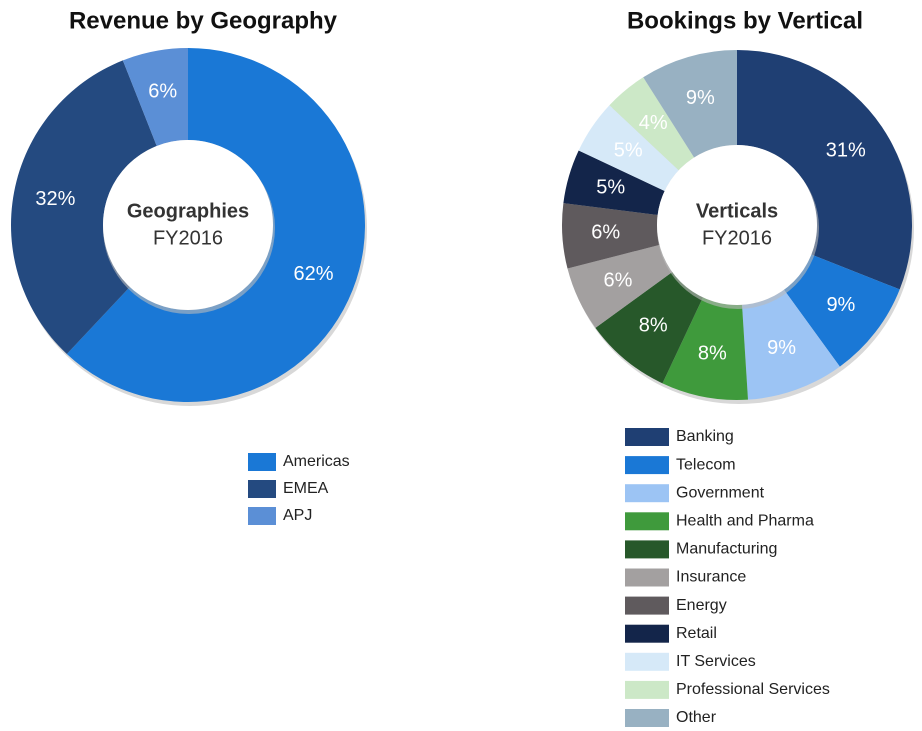 The height and width of the screenshot is (731, 922). I want to click on legend-label: Government, so click(720, 492).